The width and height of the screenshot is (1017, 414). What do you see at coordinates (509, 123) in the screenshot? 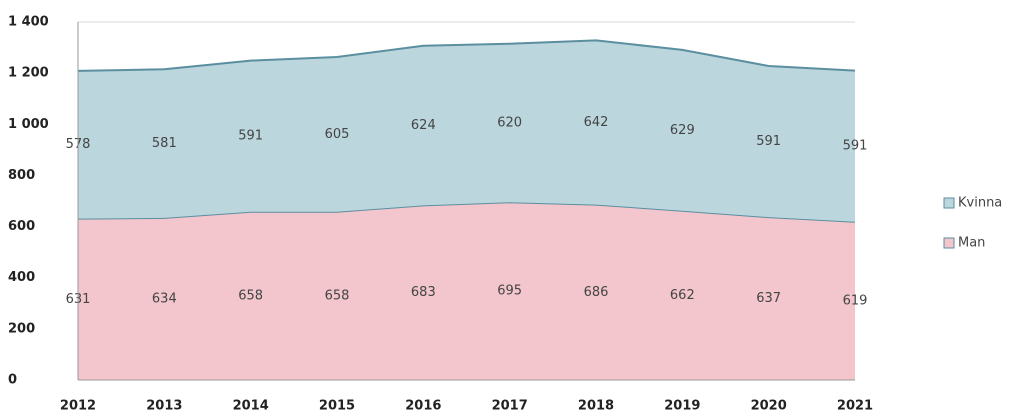
I see `data-label: 620` at bounding box center [509, 123].